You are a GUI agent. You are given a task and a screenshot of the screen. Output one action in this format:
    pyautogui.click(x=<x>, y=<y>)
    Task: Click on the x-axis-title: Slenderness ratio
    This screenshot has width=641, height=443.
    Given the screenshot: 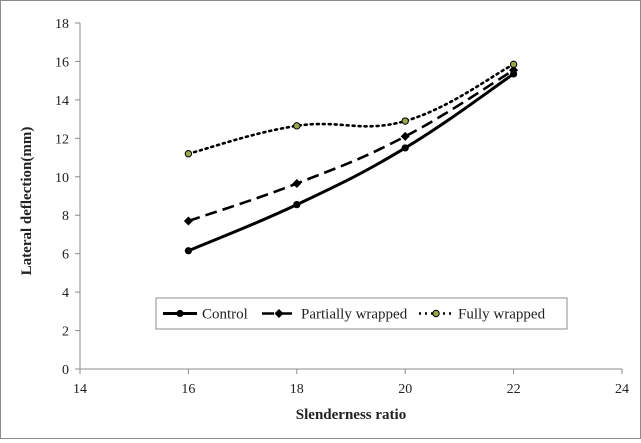 What is the action you would take?
    pyautogui.click(x=351, y=415)
    